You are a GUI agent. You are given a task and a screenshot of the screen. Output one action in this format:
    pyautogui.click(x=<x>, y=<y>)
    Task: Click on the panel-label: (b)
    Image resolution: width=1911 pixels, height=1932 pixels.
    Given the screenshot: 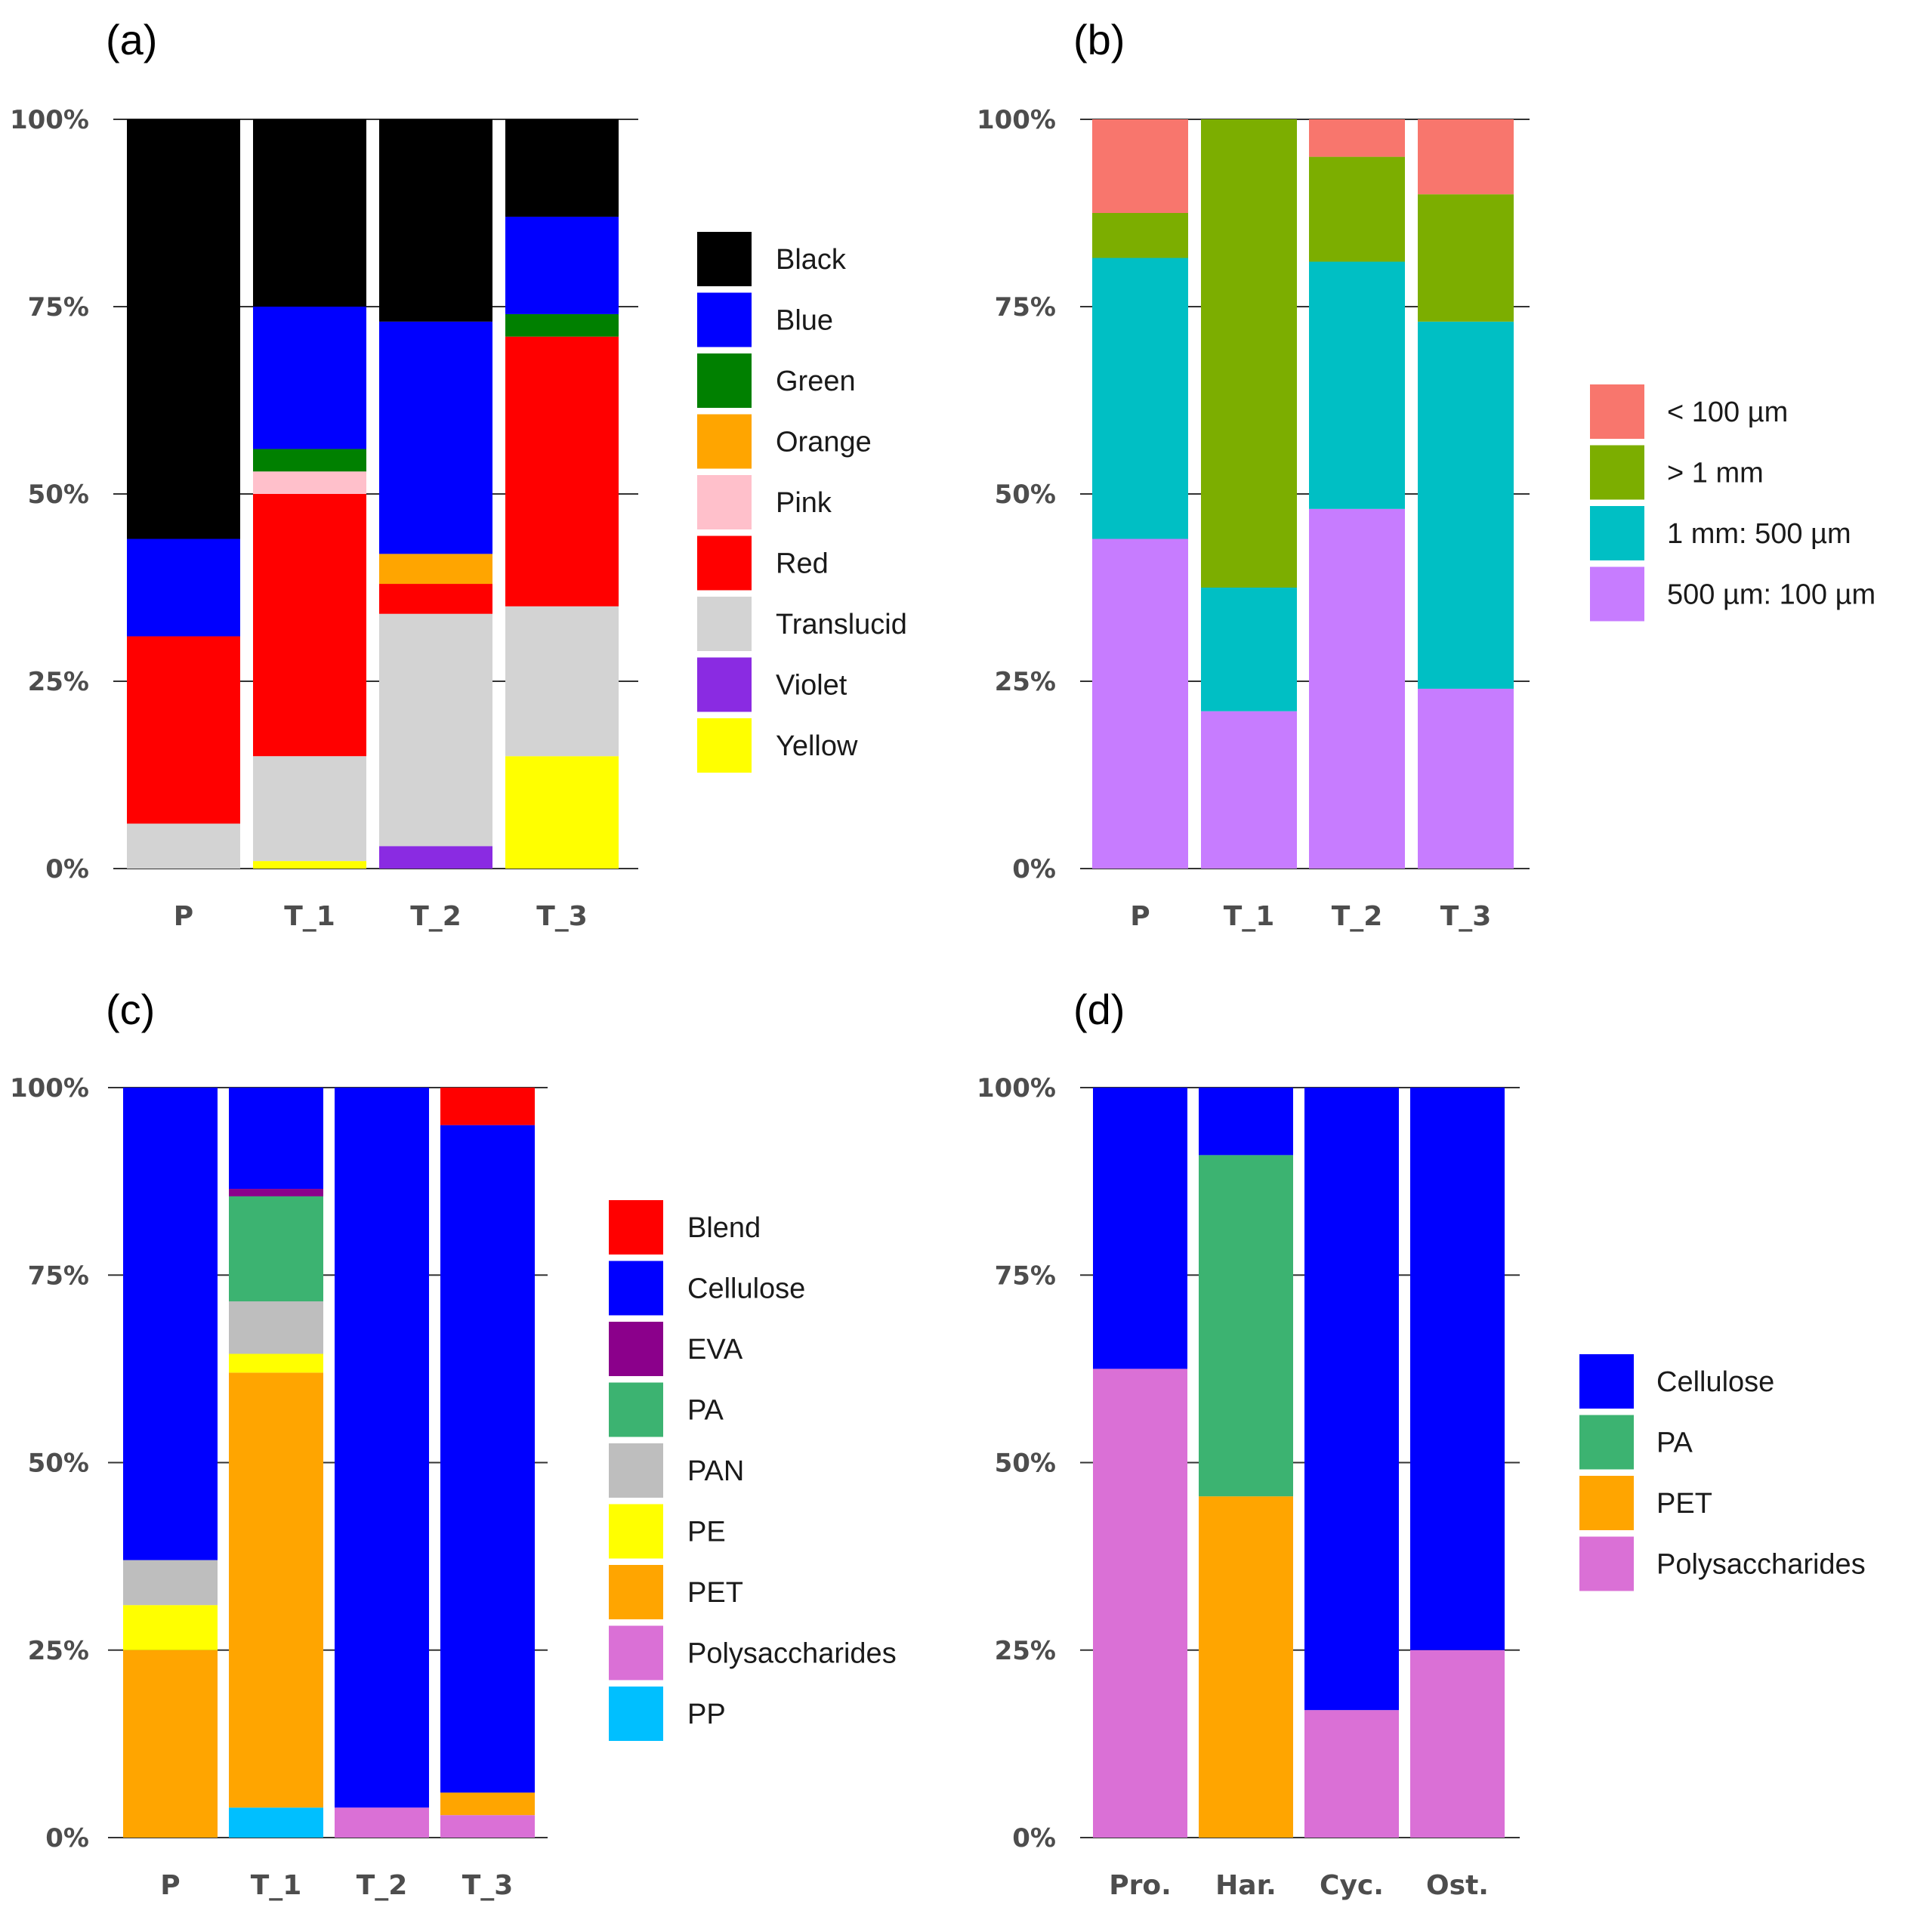 What is the action you would take?
    pyautogui.click(x=1099, y=39)
    